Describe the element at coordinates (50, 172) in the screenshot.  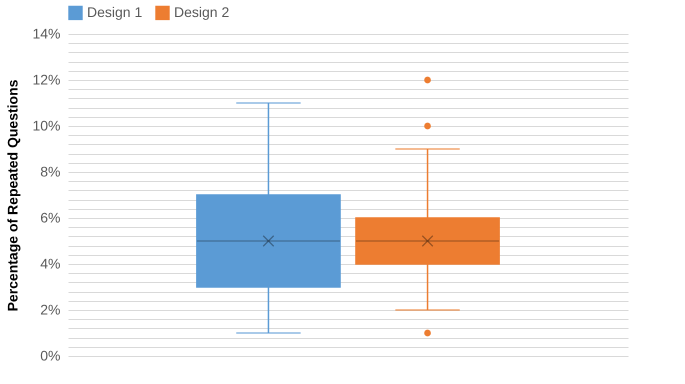
I see `y-tick-label: 8%` at that location.